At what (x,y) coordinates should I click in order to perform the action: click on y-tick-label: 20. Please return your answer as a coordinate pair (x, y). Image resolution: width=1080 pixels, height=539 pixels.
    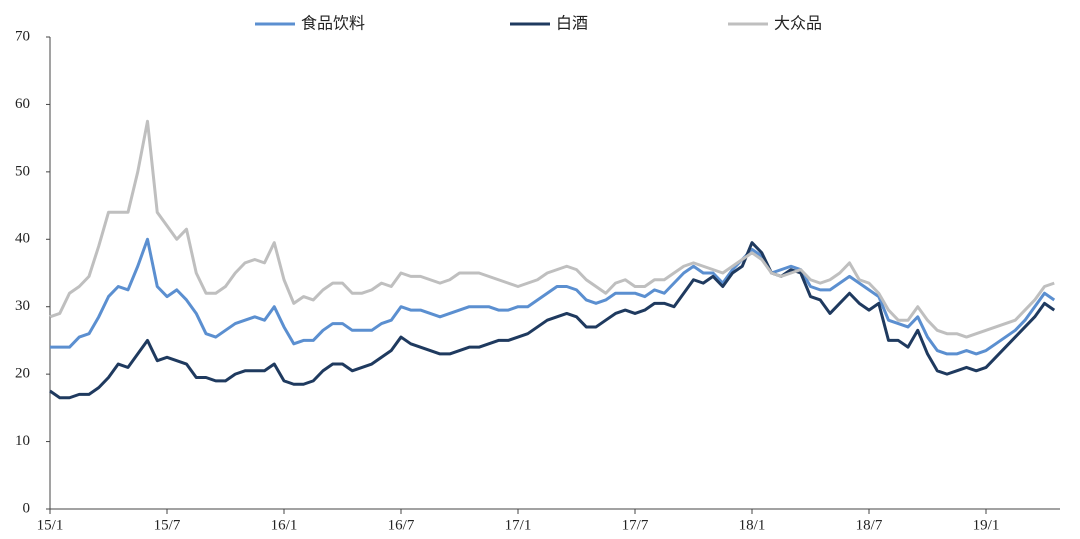
    Looking at the image, I should click on (22, 374).